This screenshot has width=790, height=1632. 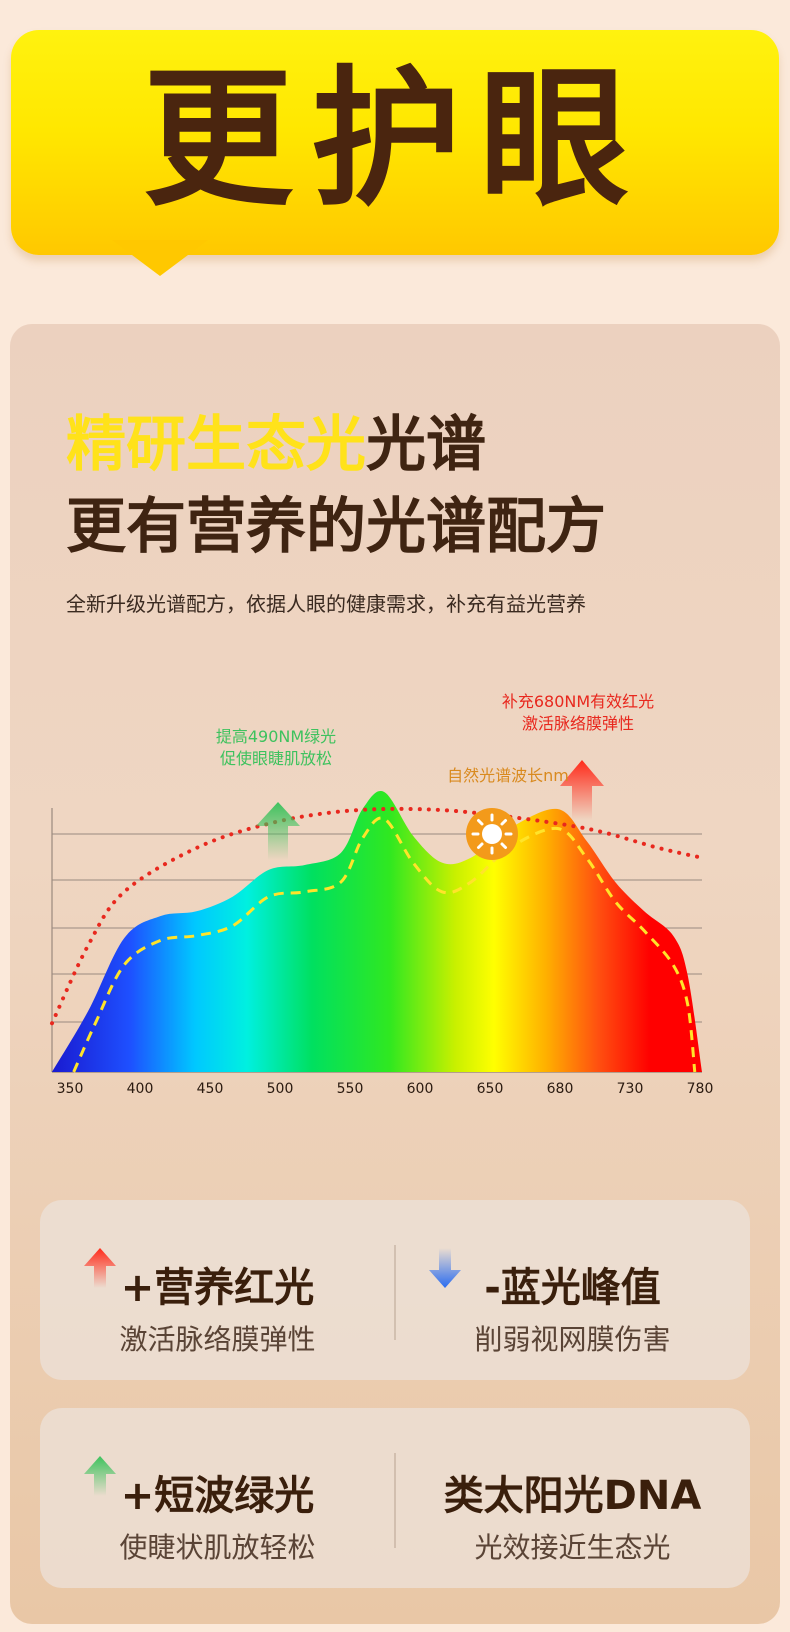 What do you see at coordinates (426, 445) in the screenshot?
I see `headline-line1-rest: 光谱` at bounding box center [426, 445].